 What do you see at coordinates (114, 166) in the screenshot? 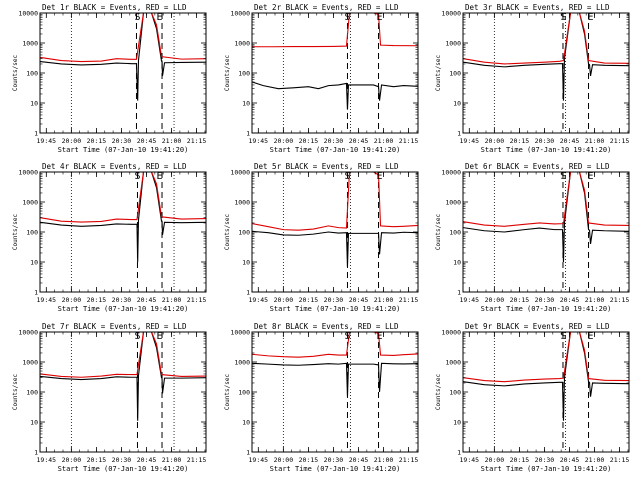
I see `panel-title: Det 4r BLACK = Events, RED = LLD` at bounding box center [114, 166].